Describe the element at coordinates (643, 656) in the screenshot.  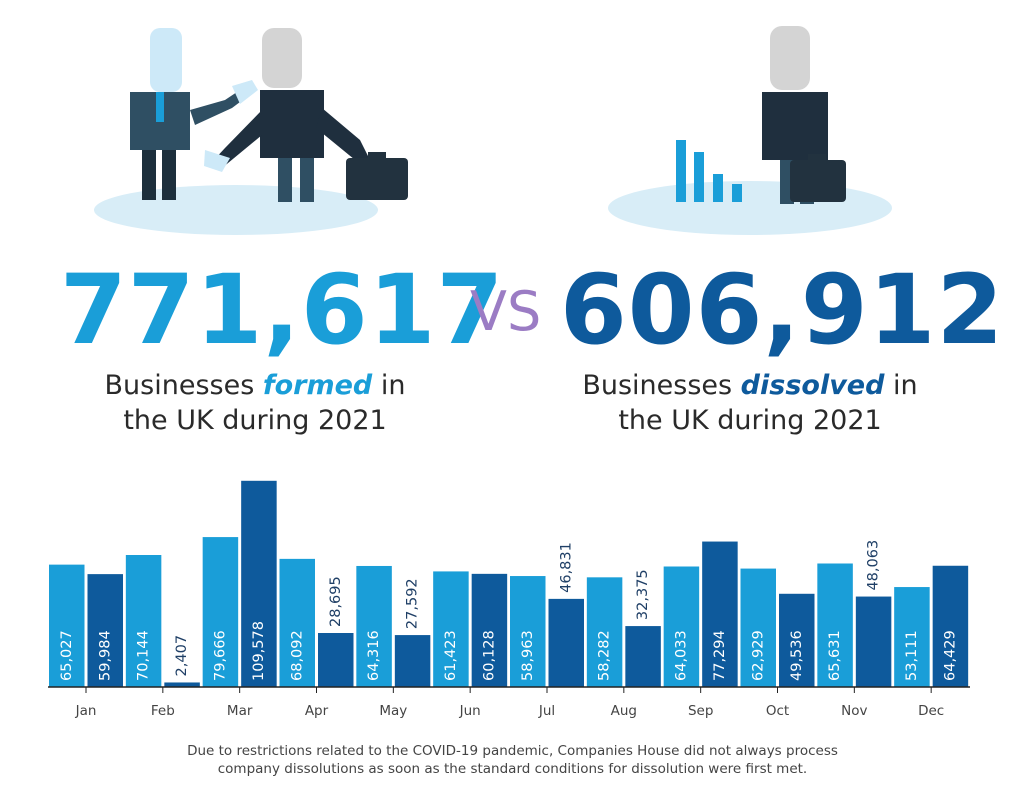
I see `bar-aug-series1` at that location.